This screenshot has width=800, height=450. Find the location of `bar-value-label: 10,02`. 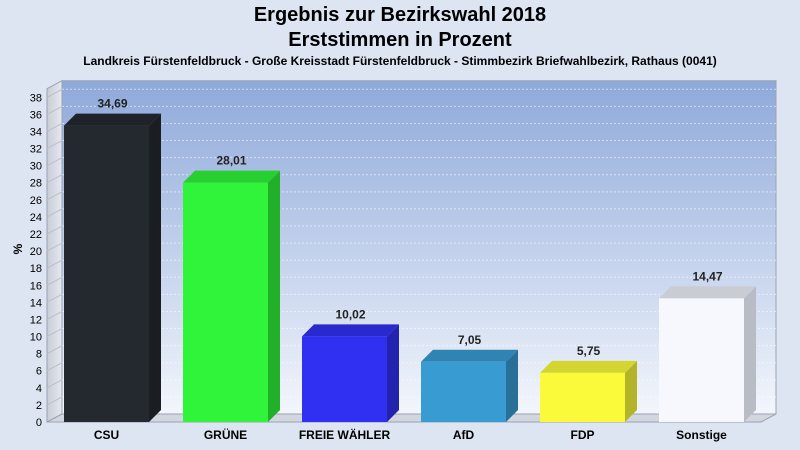

bar-value-label: 10,02 is located at coordinates (350, 314).